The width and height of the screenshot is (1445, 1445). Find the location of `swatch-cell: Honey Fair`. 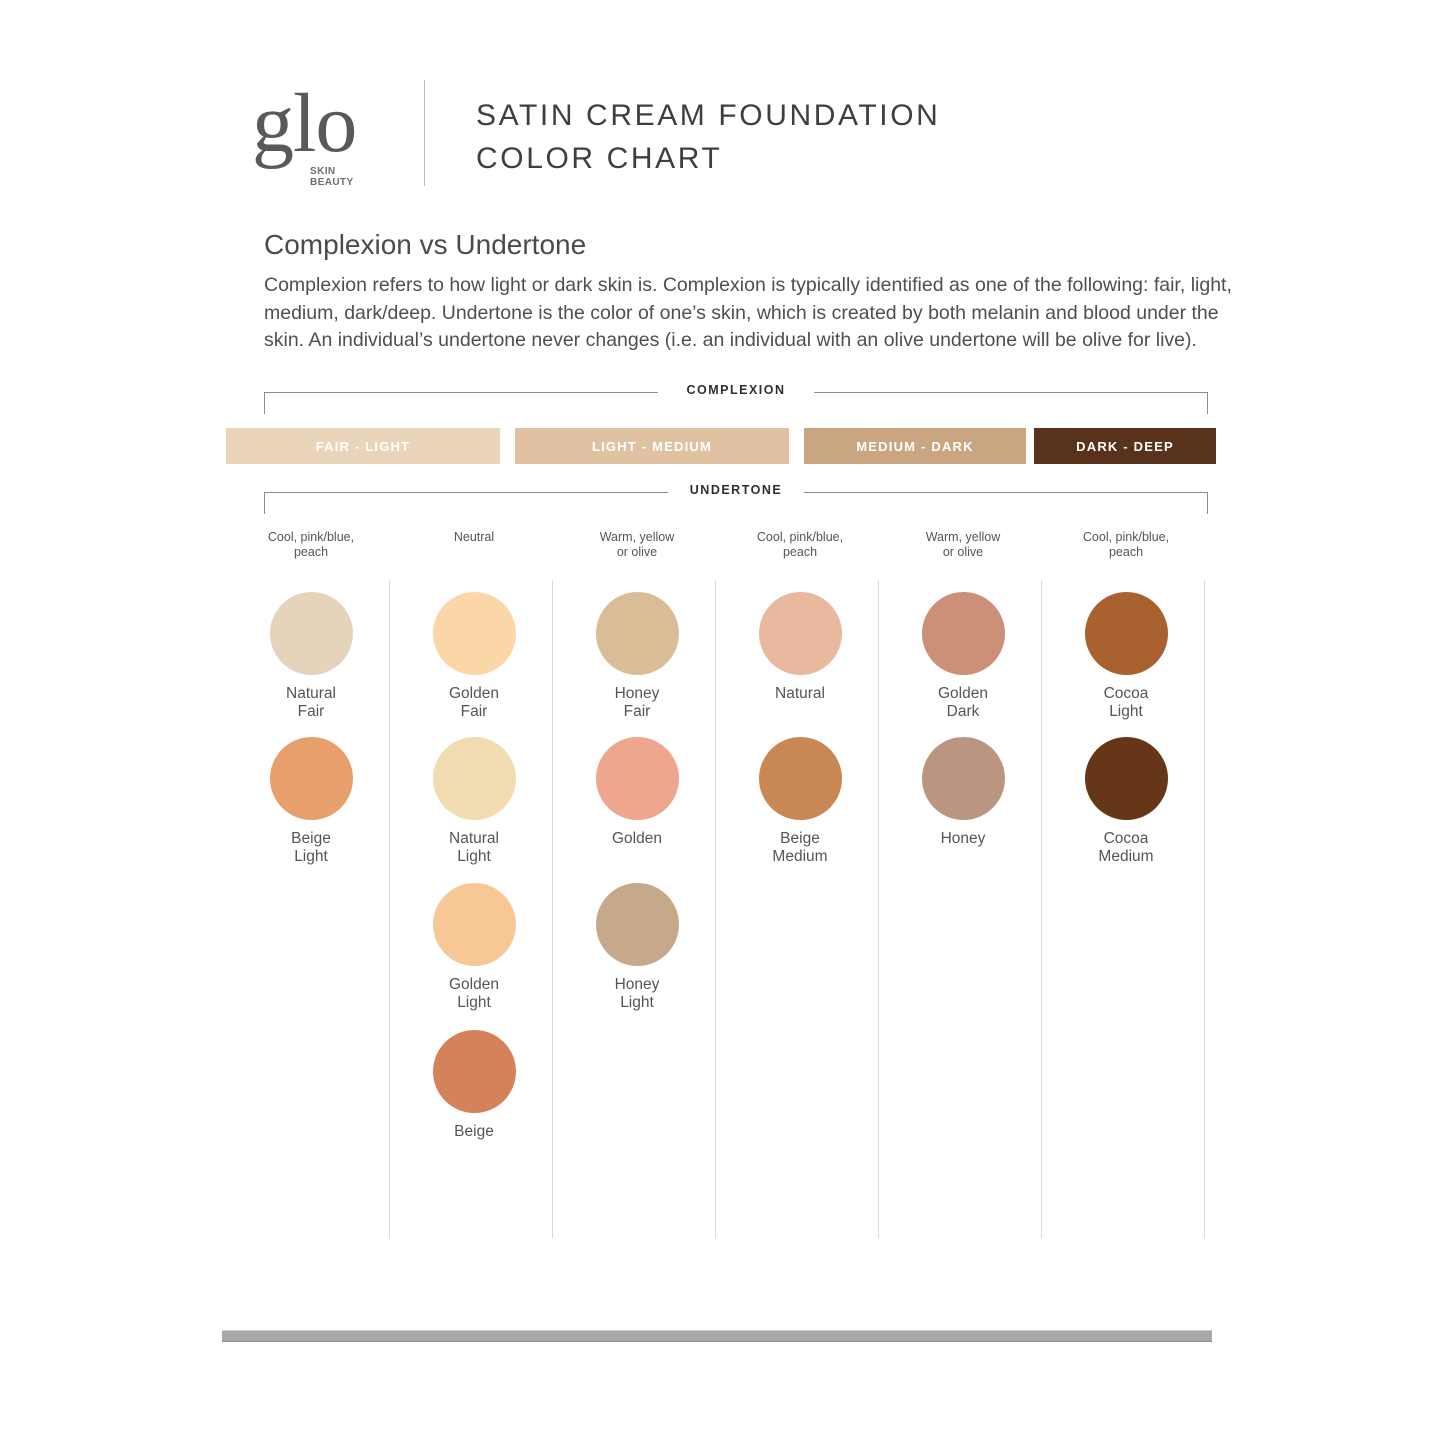

swatch-cell: Honey Fair is located at coordinates (637, 656).